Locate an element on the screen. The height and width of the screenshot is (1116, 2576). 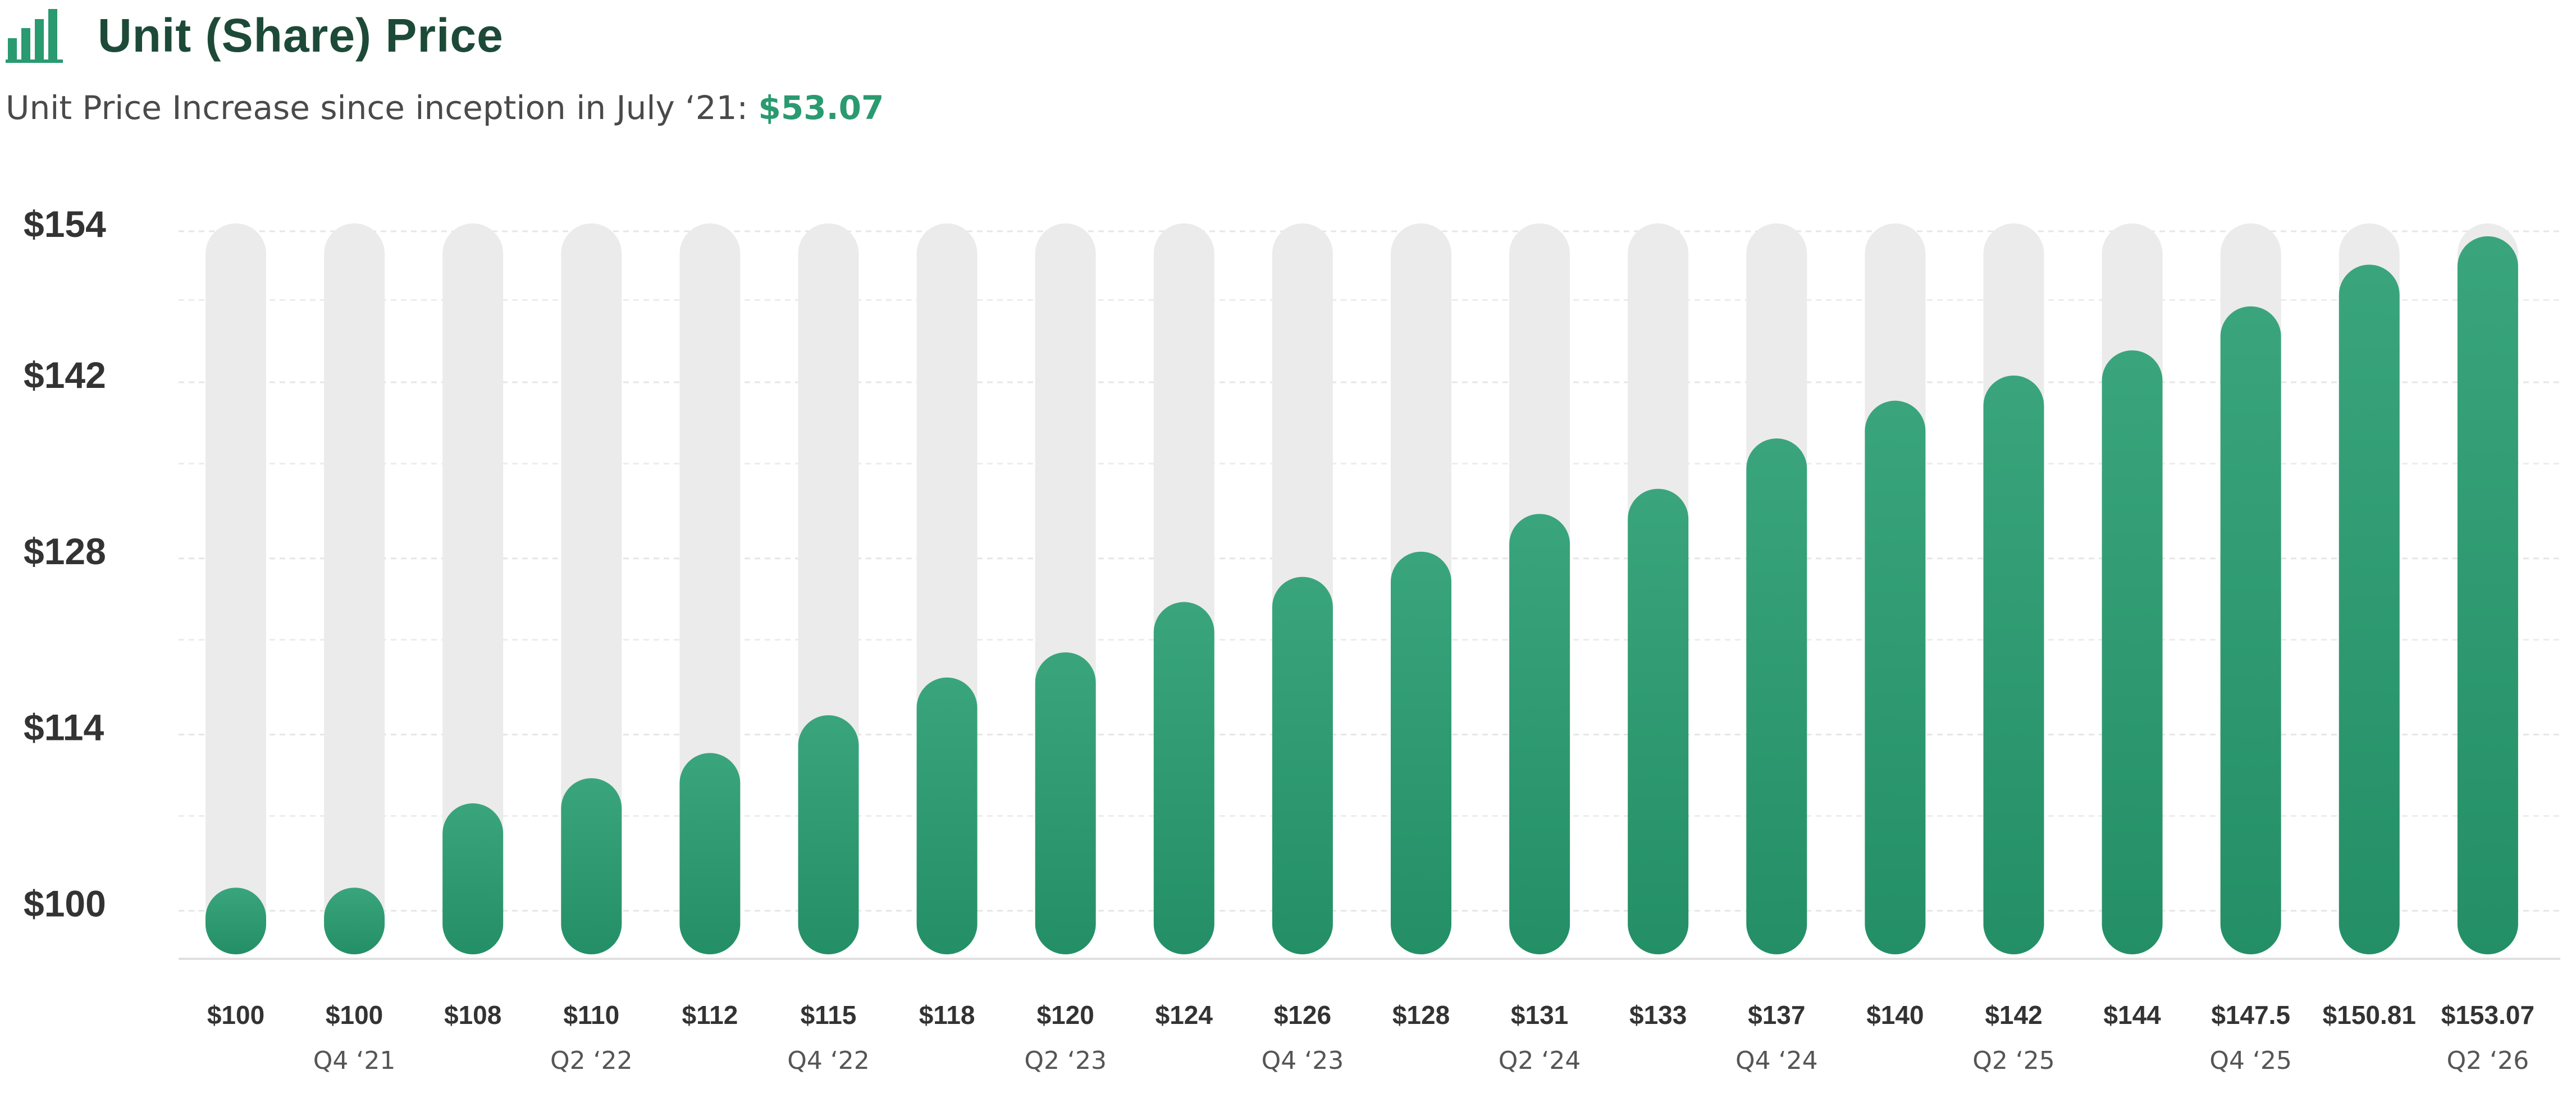
bar-chart-icon is located at coordinates (34, 36).